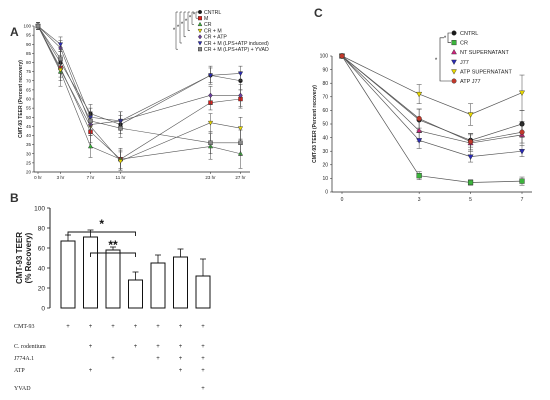 Image resolution: width=550 pixels, height=400 pixels. What do you see at coordinates (215, 38) in the screenshot?
I see `legend-entry: CR + ATP` at bounding box center [215, 38].